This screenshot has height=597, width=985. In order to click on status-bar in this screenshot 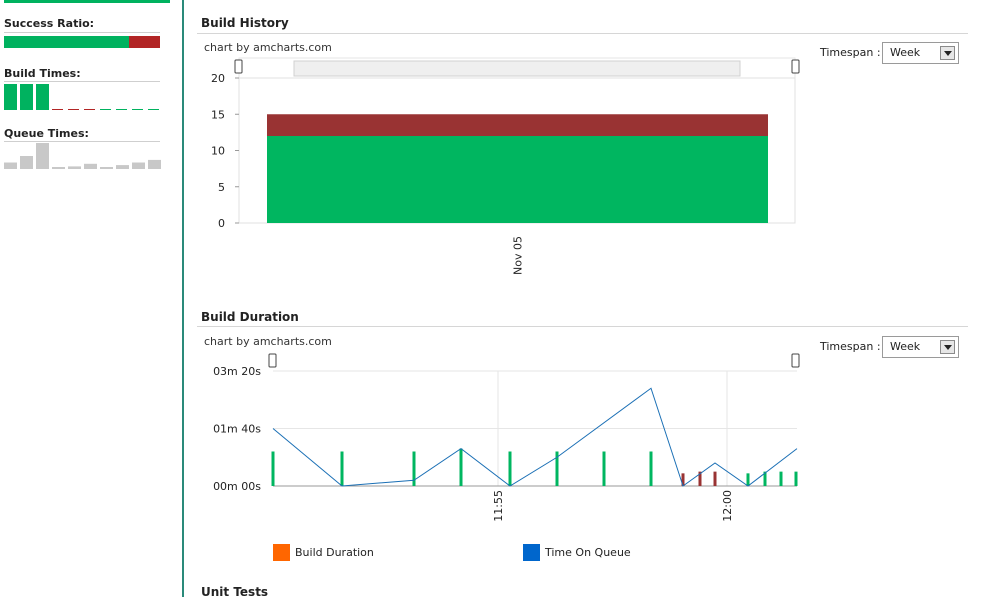, I will do `click(87, 1)`.